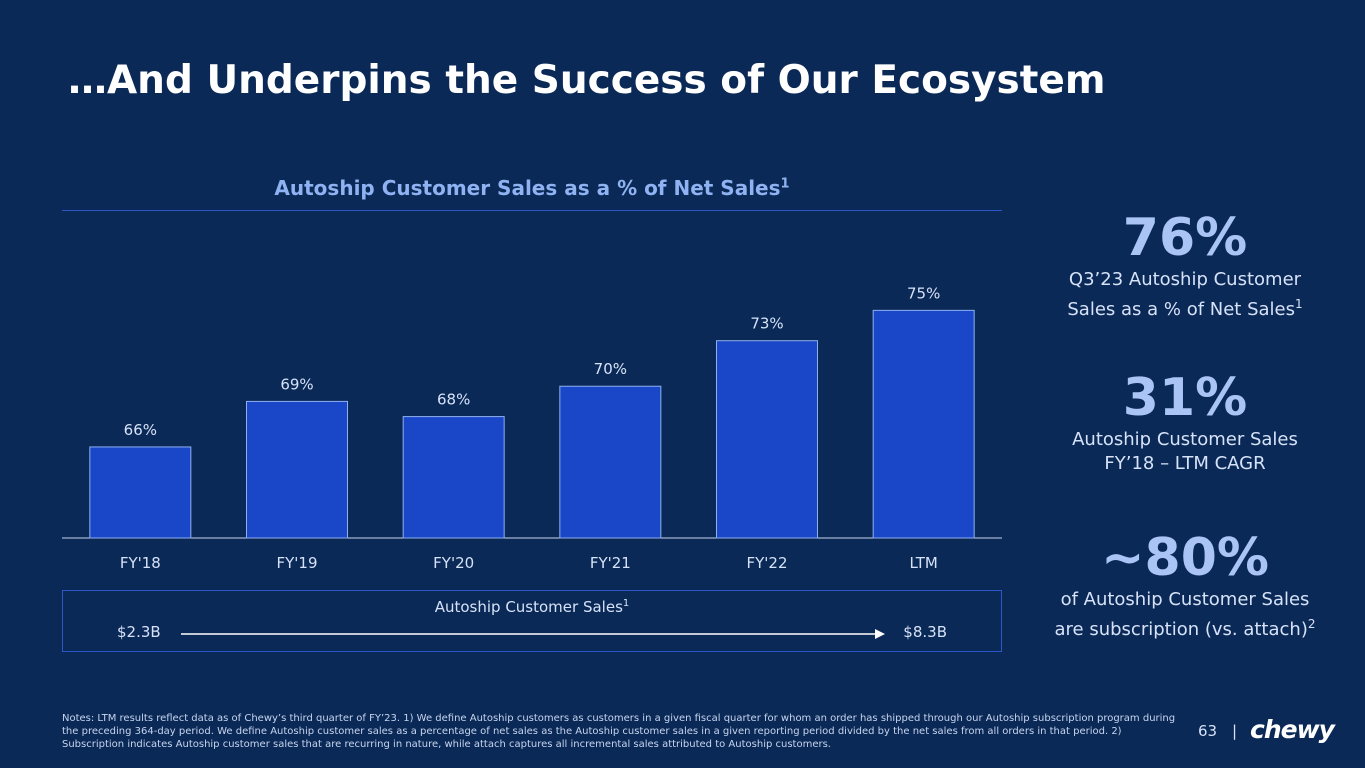 Image resolution: width=1365 pixels, height=768 pixels. Describe the element at coordinates (1185, 439) in the screenshot. I see `stat-line: Autoship Customer Sales` at that location.